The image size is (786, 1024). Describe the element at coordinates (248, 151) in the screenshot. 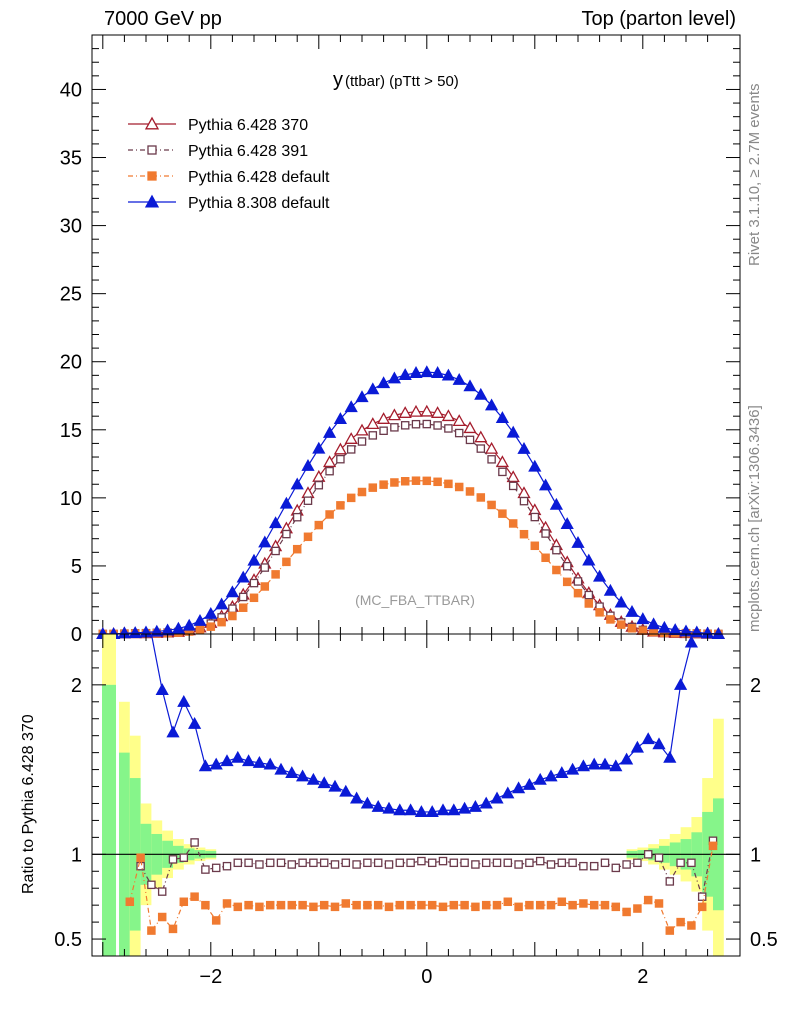

I see `legend-label: Pythia 6.428 391` at that location.